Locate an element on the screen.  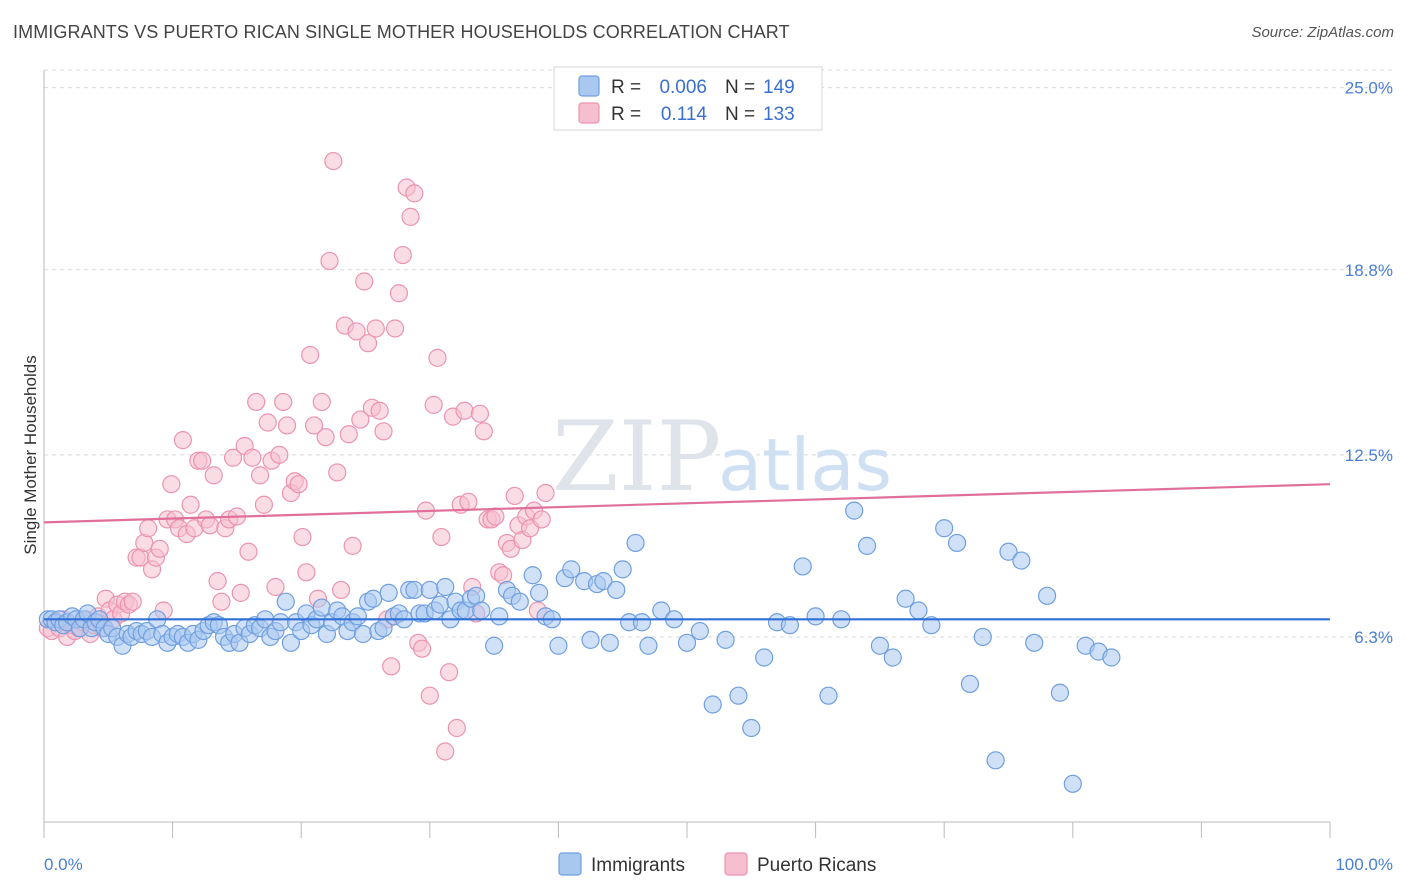
legend-r-label-1: R = is located at coordinates (626, 87).